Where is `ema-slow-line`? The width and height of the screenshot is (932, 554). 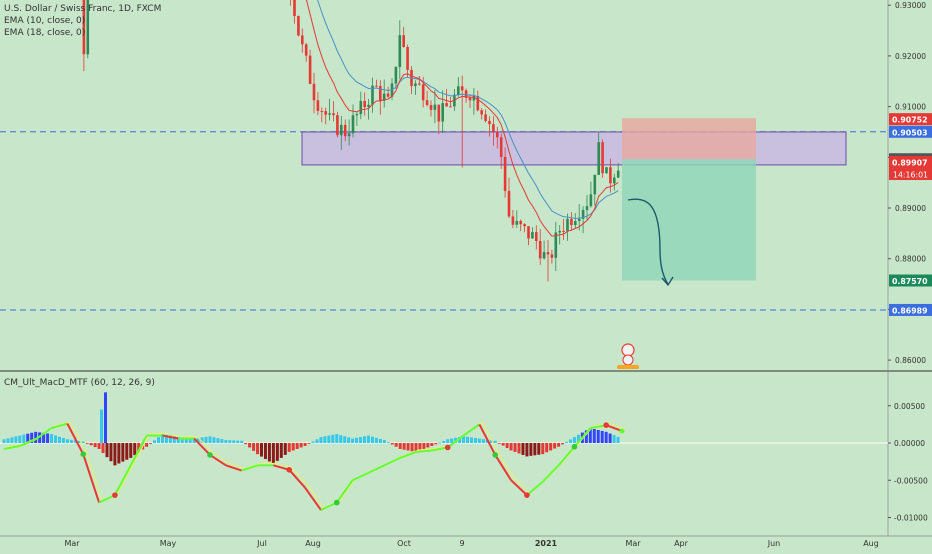 ema-slow-line is located at coordinates (468, 109).